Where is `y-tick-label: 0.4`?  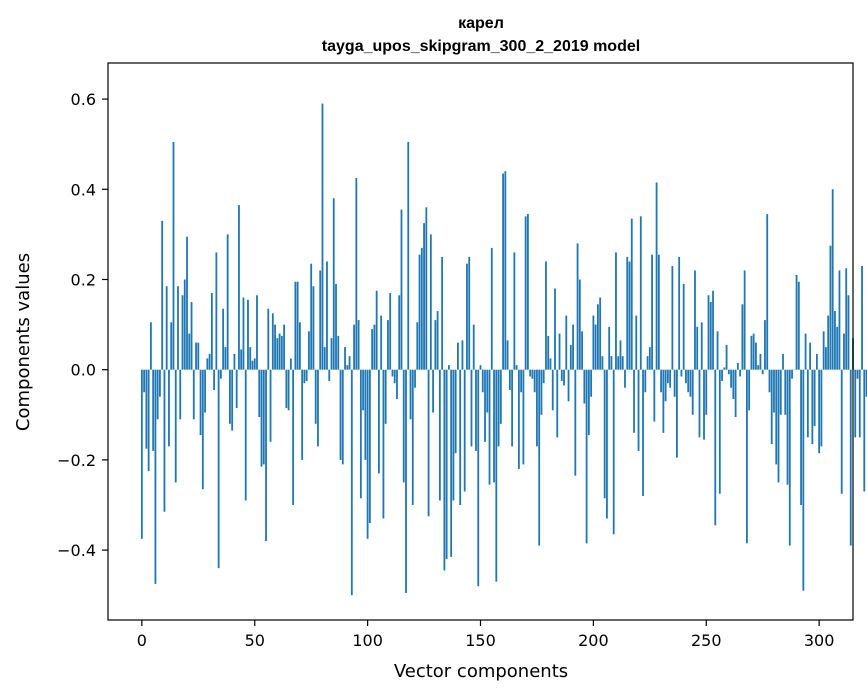
y-tick-label: 0.4 is located at coordinates (83, 189).